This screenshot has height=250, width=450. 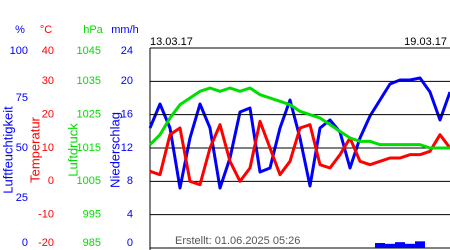 I want to click on axis-unit: mm/h, so click(x=125, y=30).